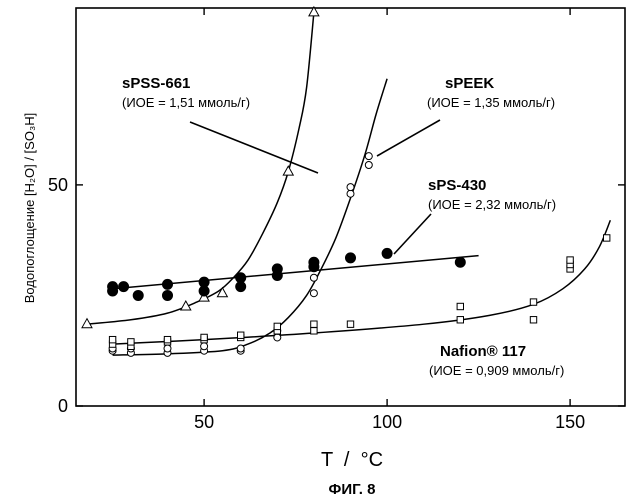 This screenshot has height=500, width=641. What do you see at coordinates (186, 102) in the screenshot?
I see `series-ioe-spss661: (ИОЕ = 1,51 ммоль/г)` at bounding box center [186, 102].